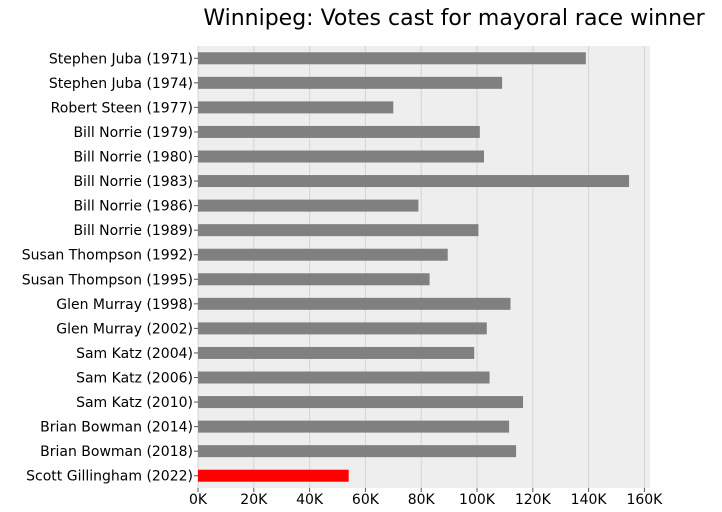  What do you see at coordinates (134, 379) in the screenshot?
I see `category-label: Sam Katz (2006)` at bounding box center [134, 379].